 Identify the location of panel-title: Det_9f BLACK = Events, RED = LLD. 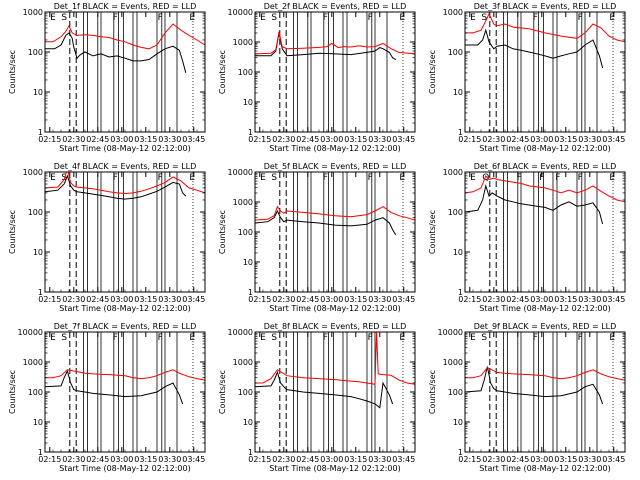
(545, 326).